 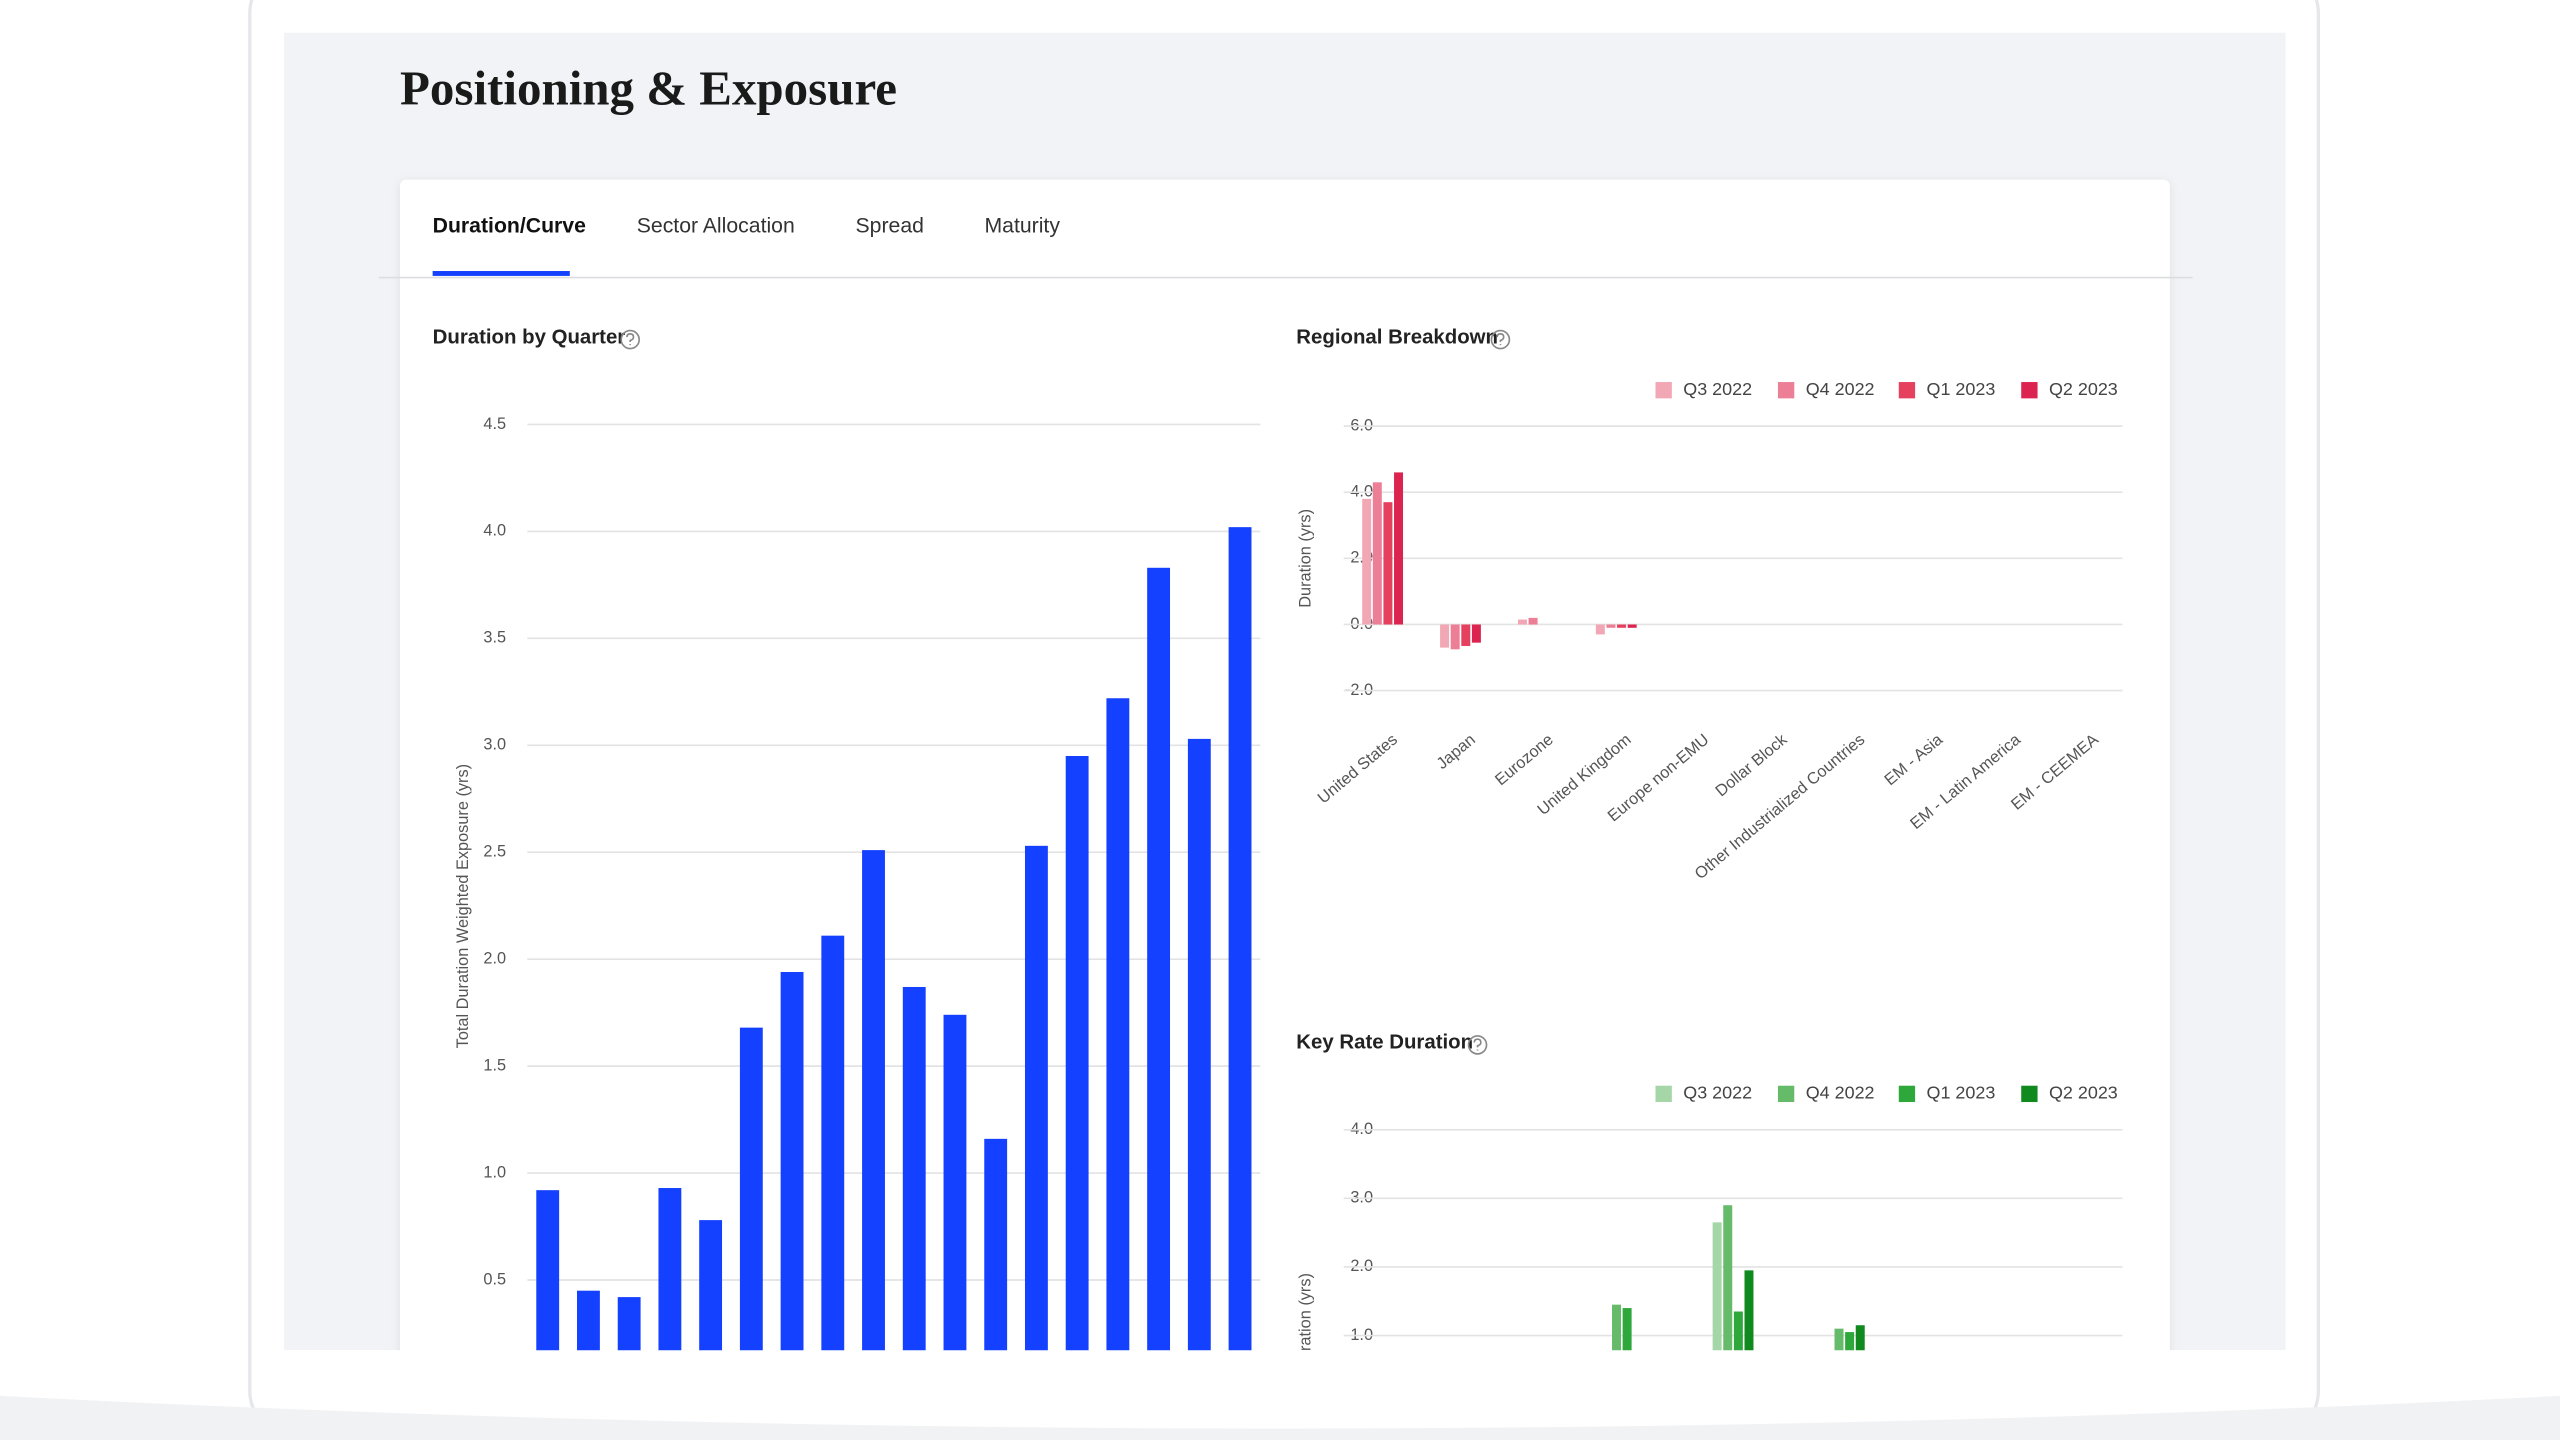 What do you see at coordinates (494, 1172) in the screenshot?
I see `y-tick-label: 1.0` at bounding box center [494, 1172].